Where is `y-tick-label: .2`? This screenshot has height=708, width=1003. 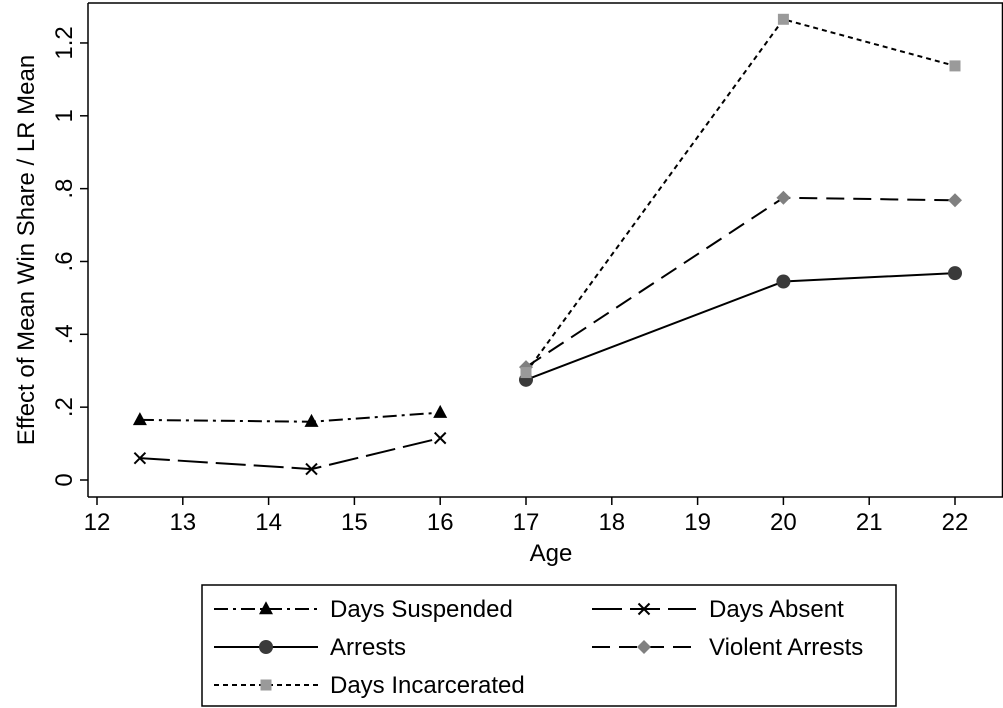 y-tick-label: .2 is located at coordinates (64, 407).